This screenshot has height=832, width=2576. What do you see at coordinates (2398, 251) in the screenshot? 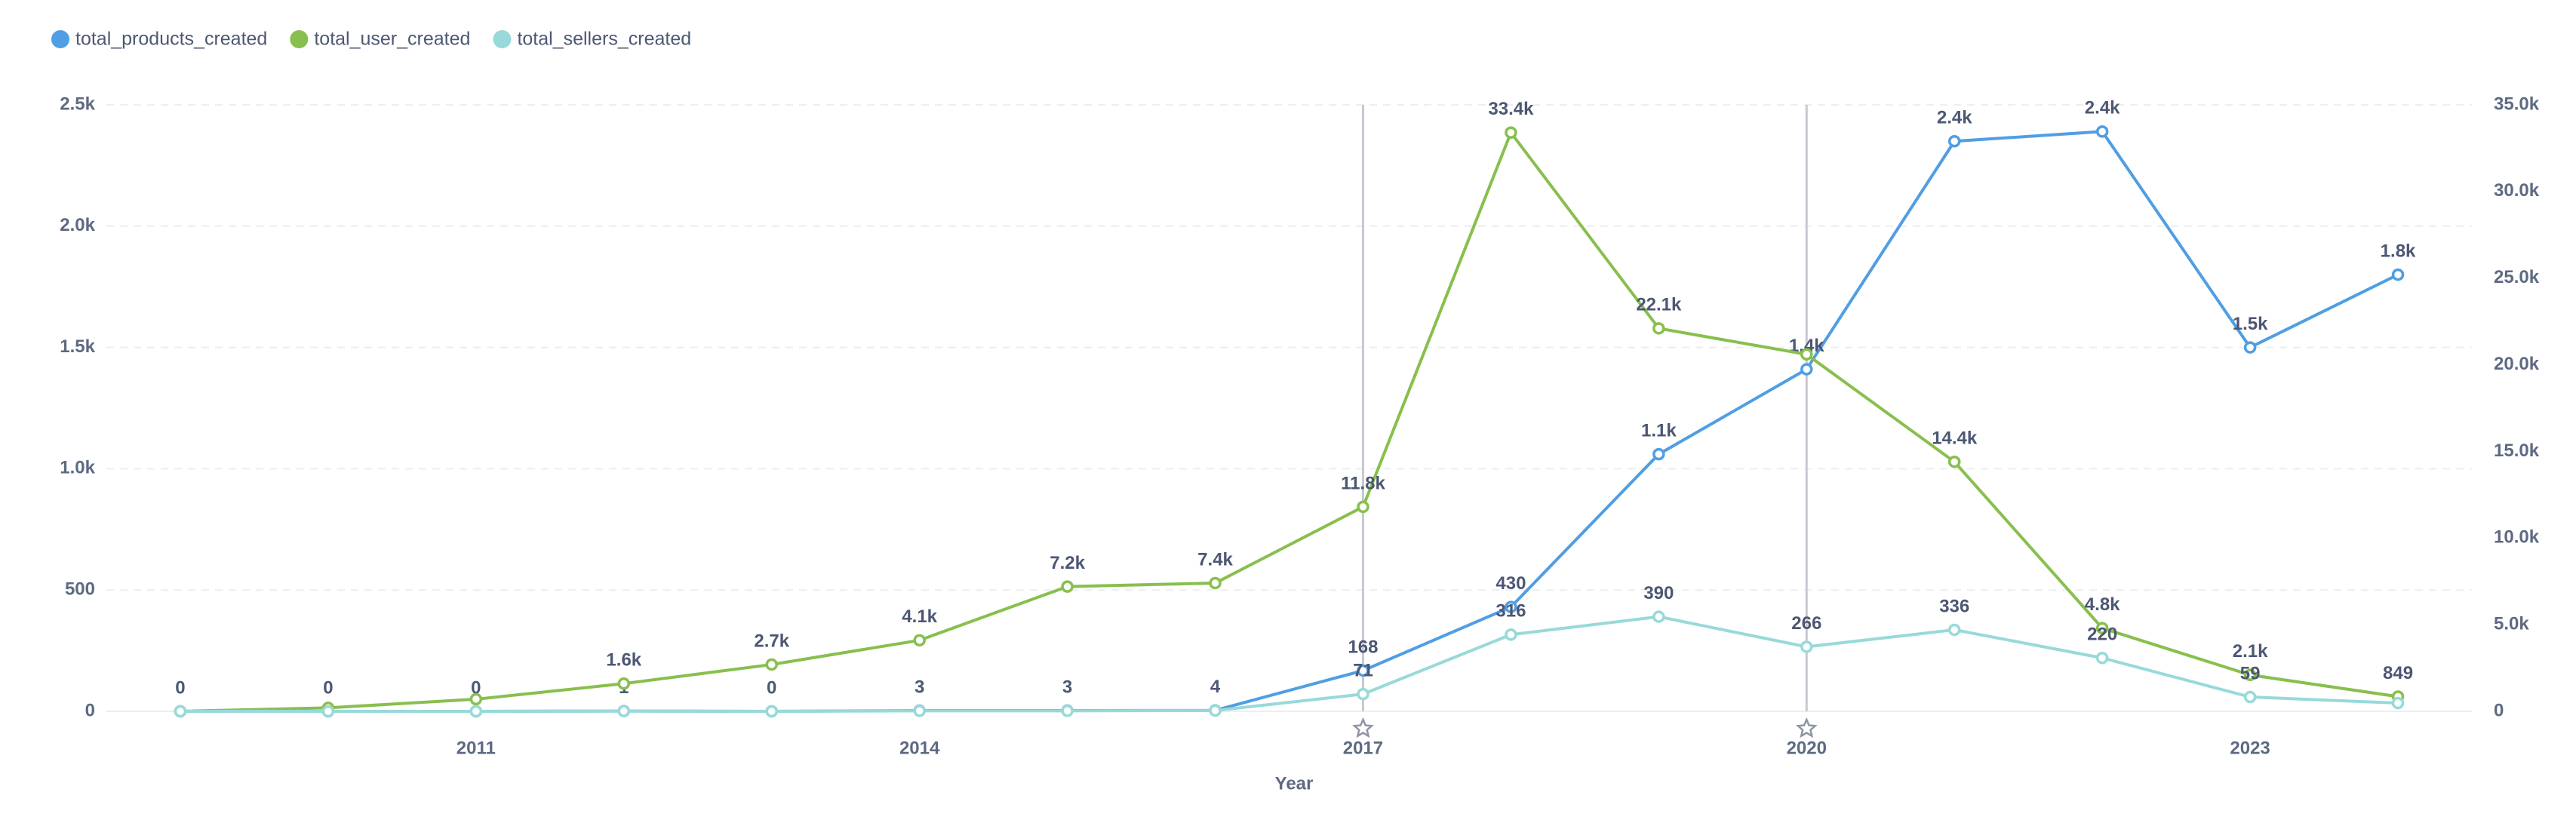
I see `data-label: 1.8k` at bounding box center [2398, 251].